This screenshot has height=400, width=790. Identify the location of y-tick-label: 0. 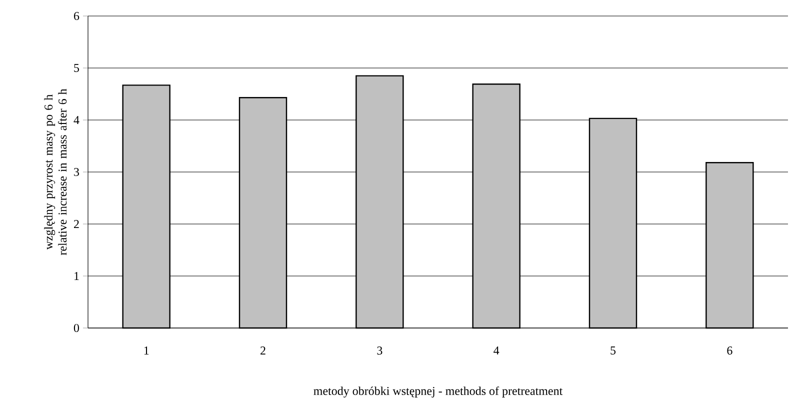
(77, 328).